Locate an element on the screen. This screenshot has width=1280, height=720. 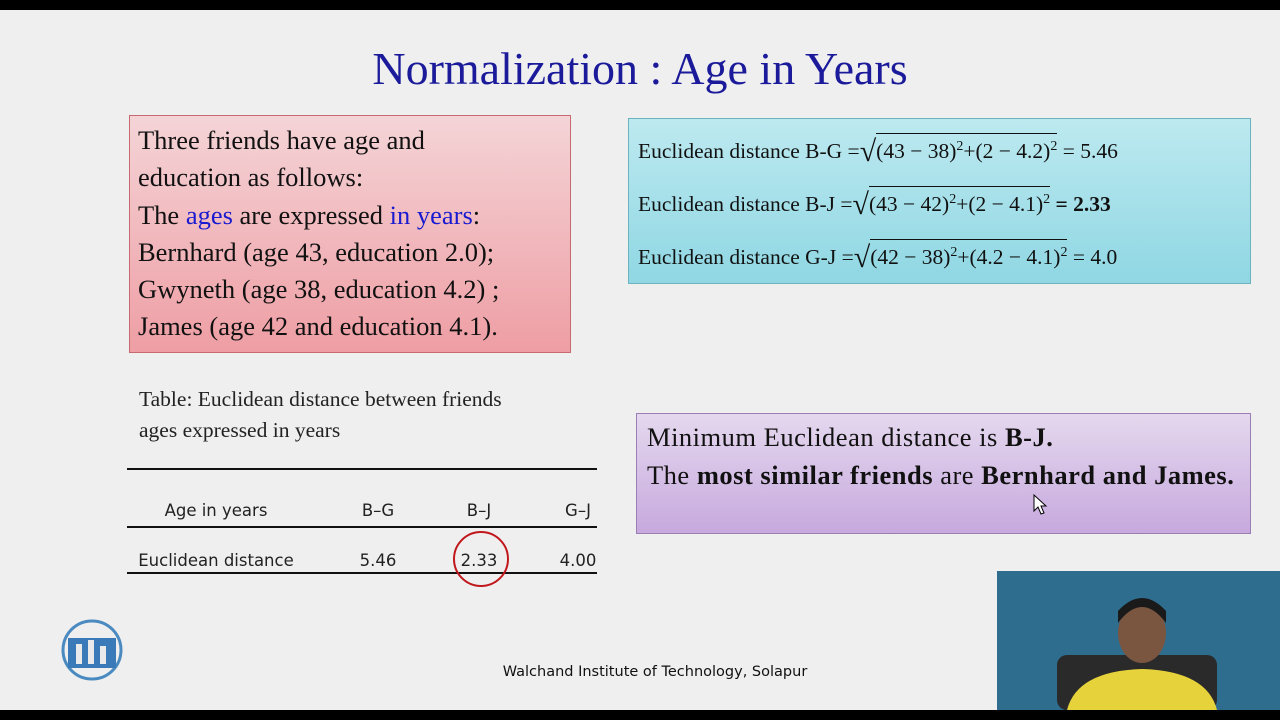
info-line: Three friends have age and is located at coordinates (281, 140).